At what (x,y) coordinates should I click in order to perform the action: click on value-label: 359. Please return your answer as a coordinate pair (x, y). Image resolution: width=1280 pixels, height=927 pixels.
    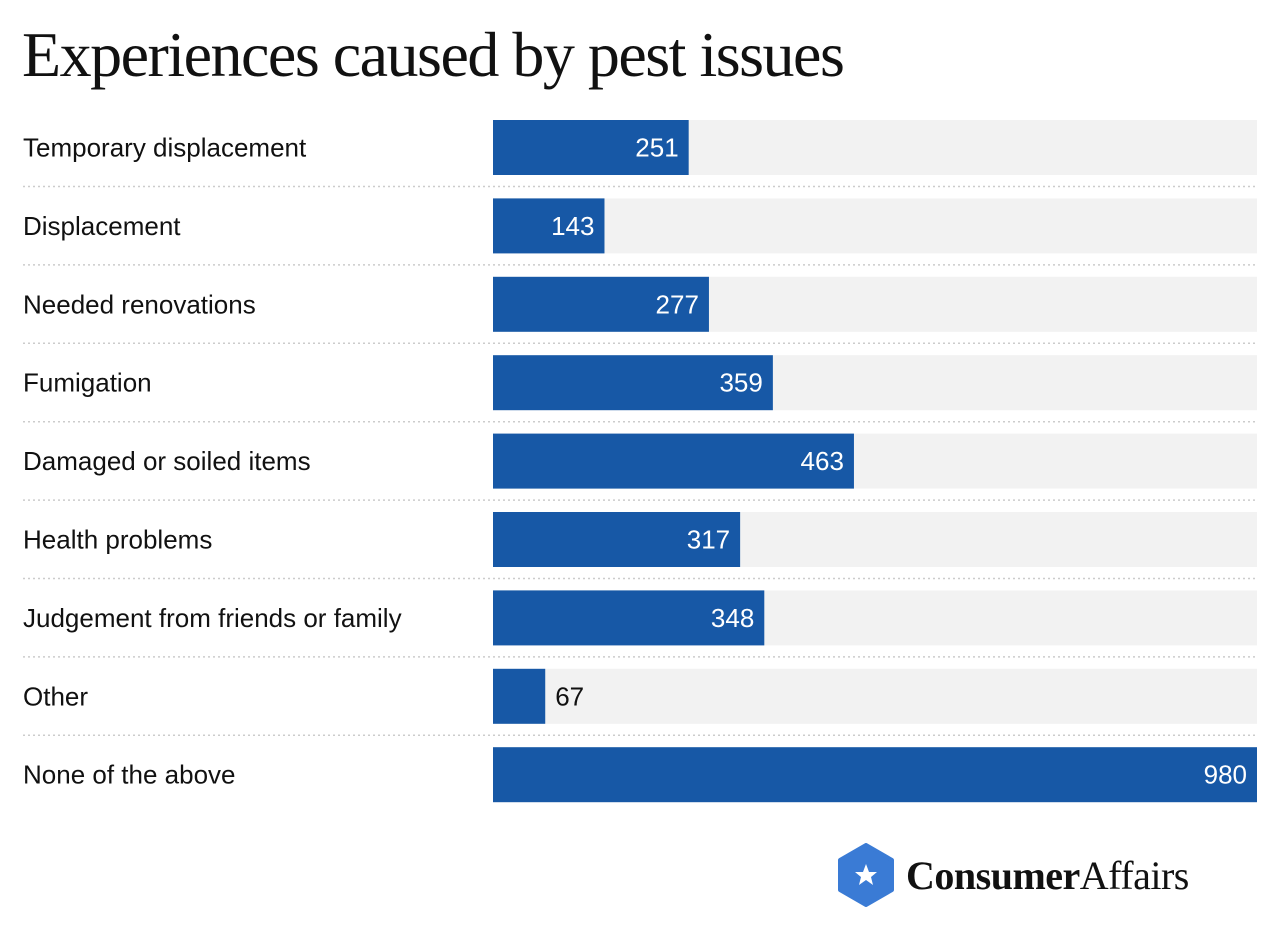
    Looking at the image, I should click on (740, 383).